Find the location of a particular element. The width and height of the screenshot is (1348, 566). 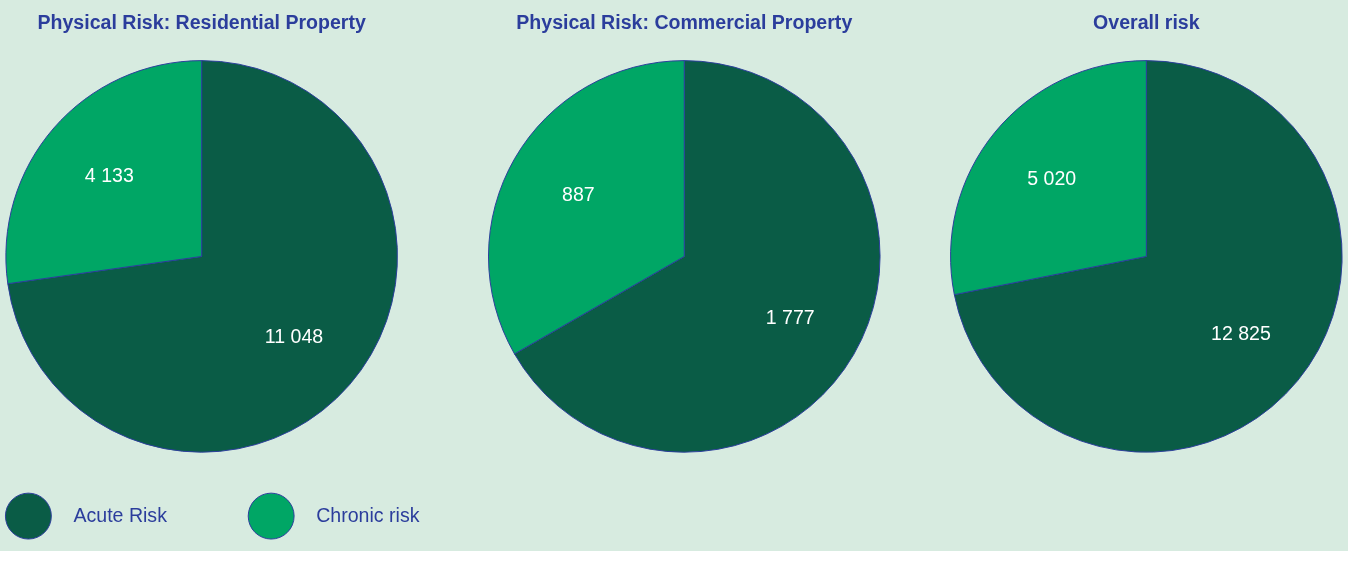

legend-label: Acute Risk is located at coordinates (120, 514).